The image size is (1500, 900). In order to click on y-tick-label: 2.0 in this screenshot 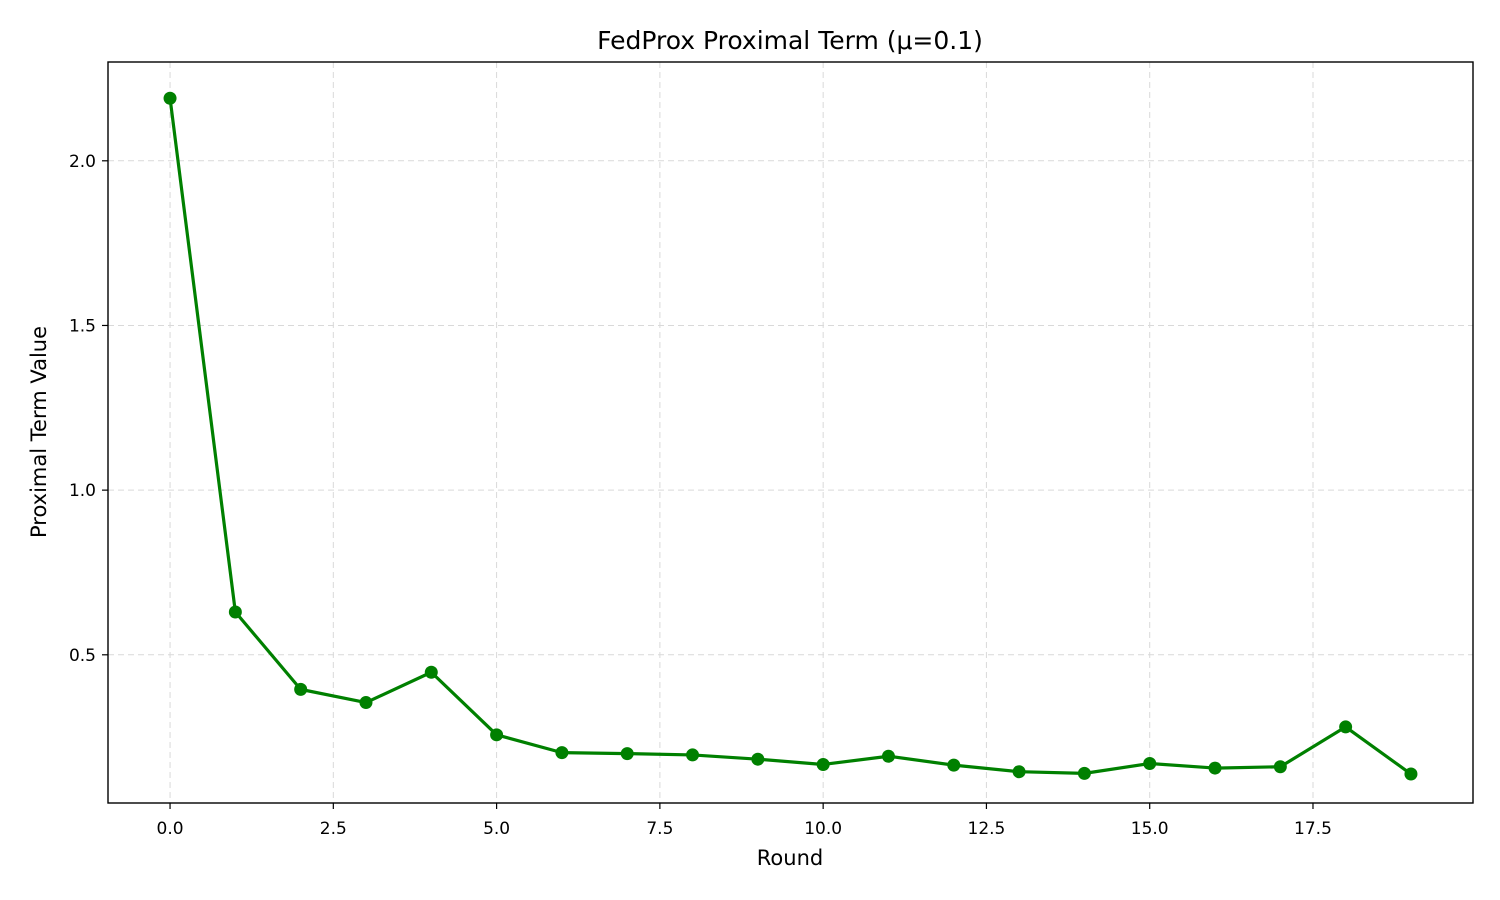, I will do `click(82, 162)`.